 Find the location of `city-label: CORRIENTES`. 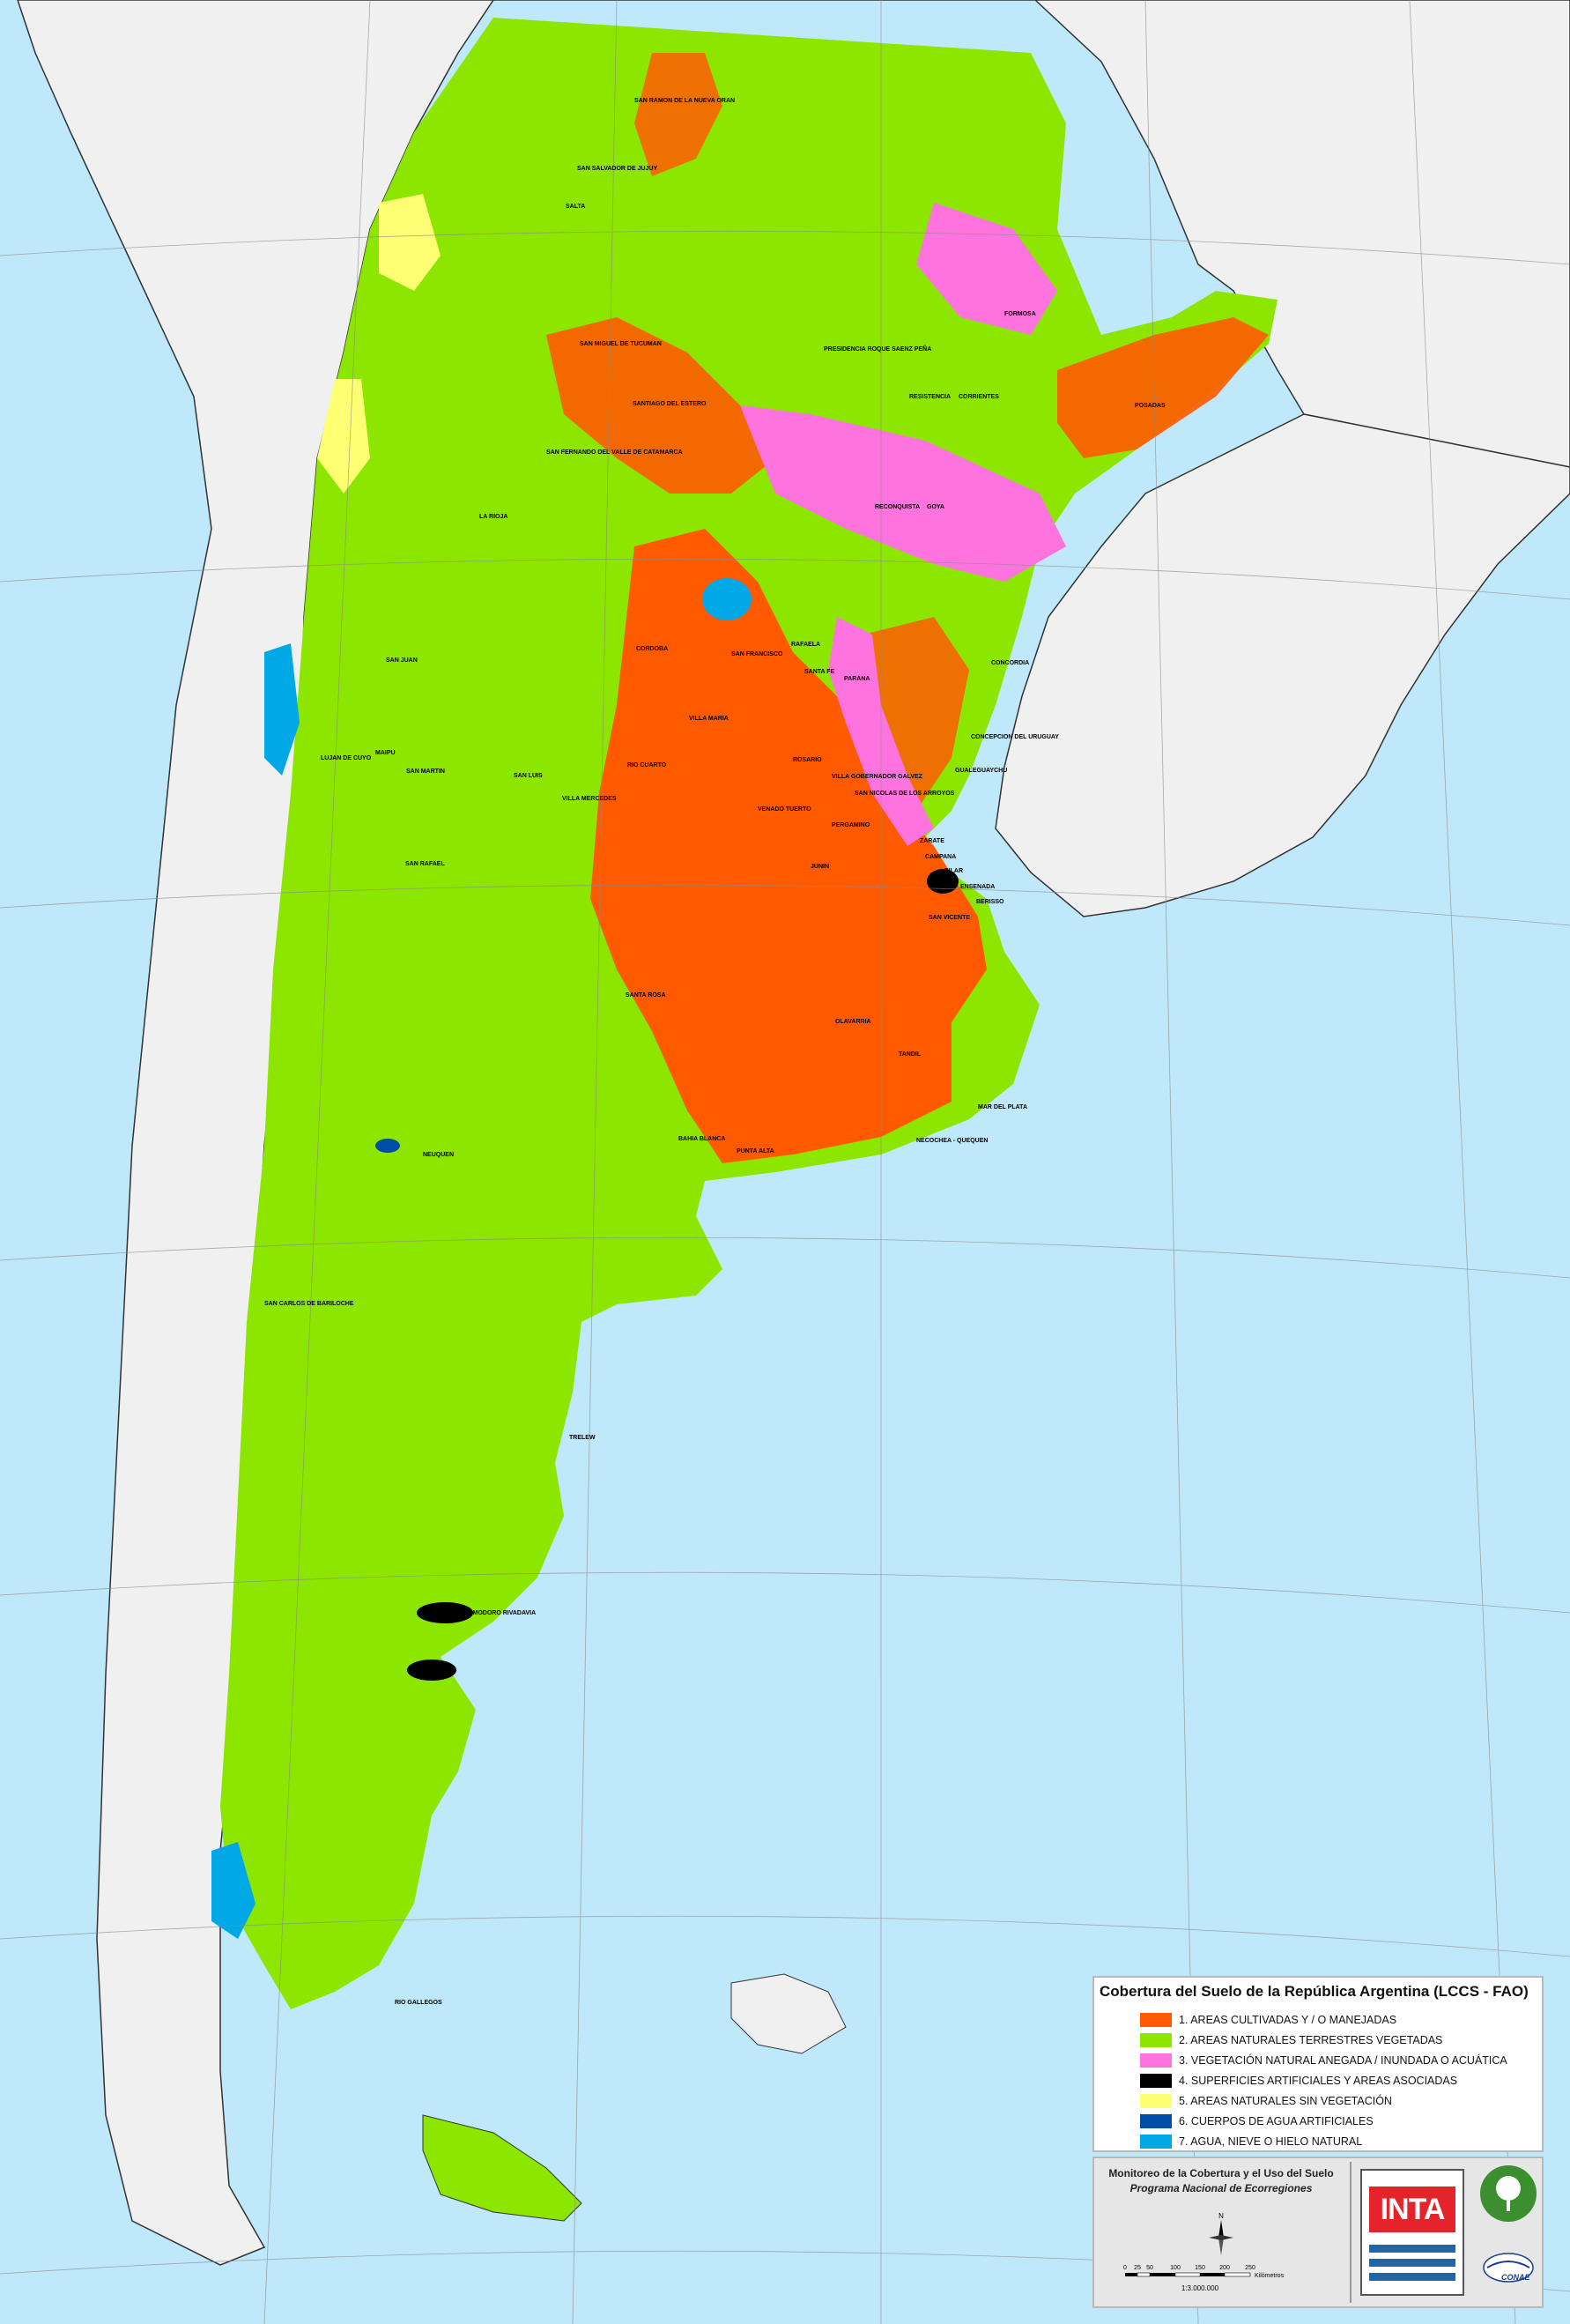

city-label: CORRIENTES is located at coordinates (979, 397).